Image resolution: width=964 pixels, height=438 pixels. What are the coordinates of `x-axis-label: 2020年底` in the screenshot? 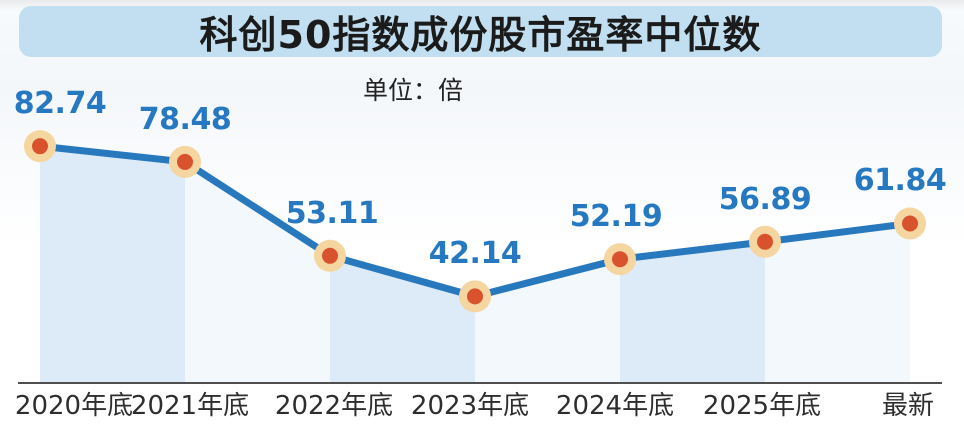 It's located at (74, 406).